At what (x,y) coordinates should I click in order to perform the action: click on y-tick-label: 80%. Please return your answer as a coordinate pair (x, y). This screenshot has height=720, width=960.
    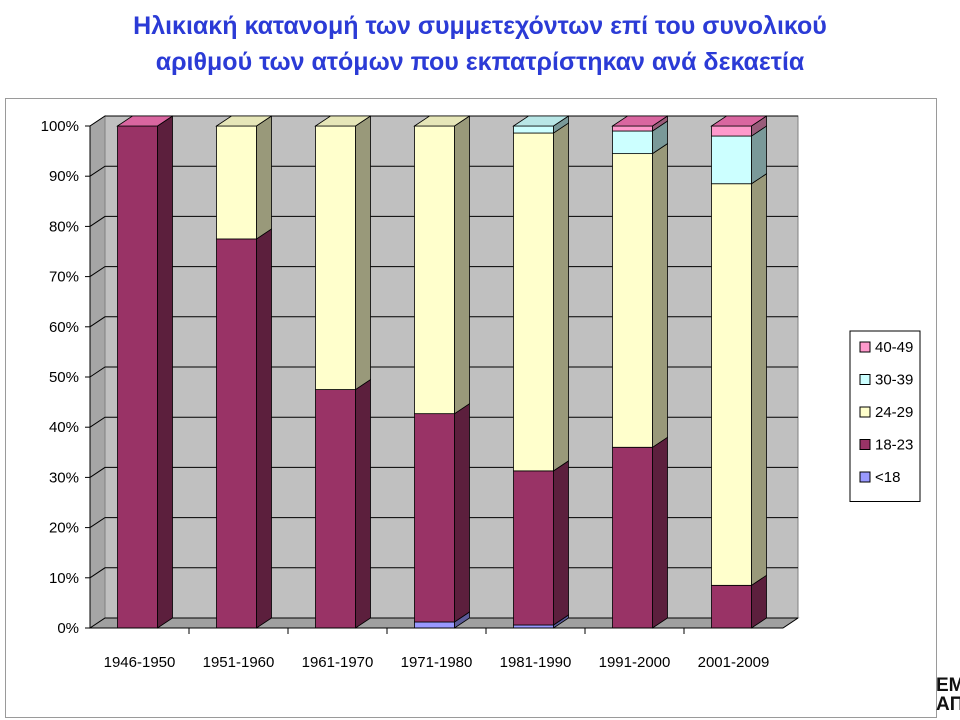
    Looking at the image, I should click on (64, 226).